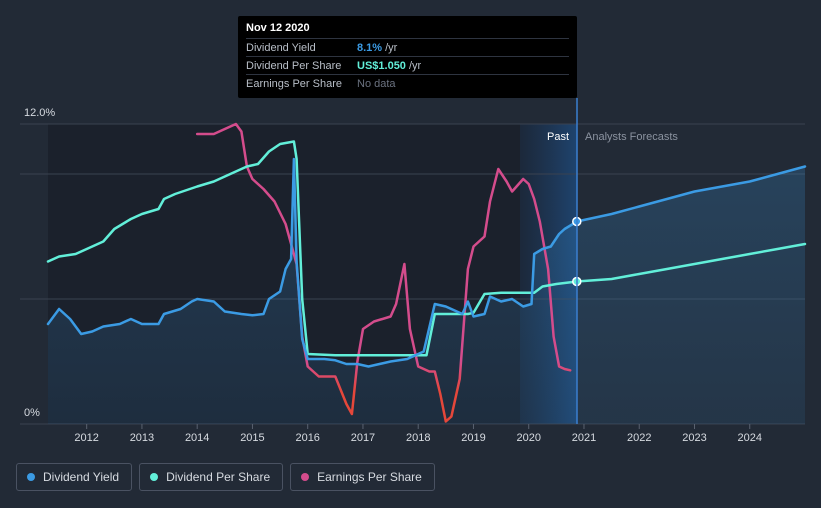 Image resolution: width=821 pixels, height=508 pixels. I want to click on y-label-top: 12.0%, so click(39, 113).